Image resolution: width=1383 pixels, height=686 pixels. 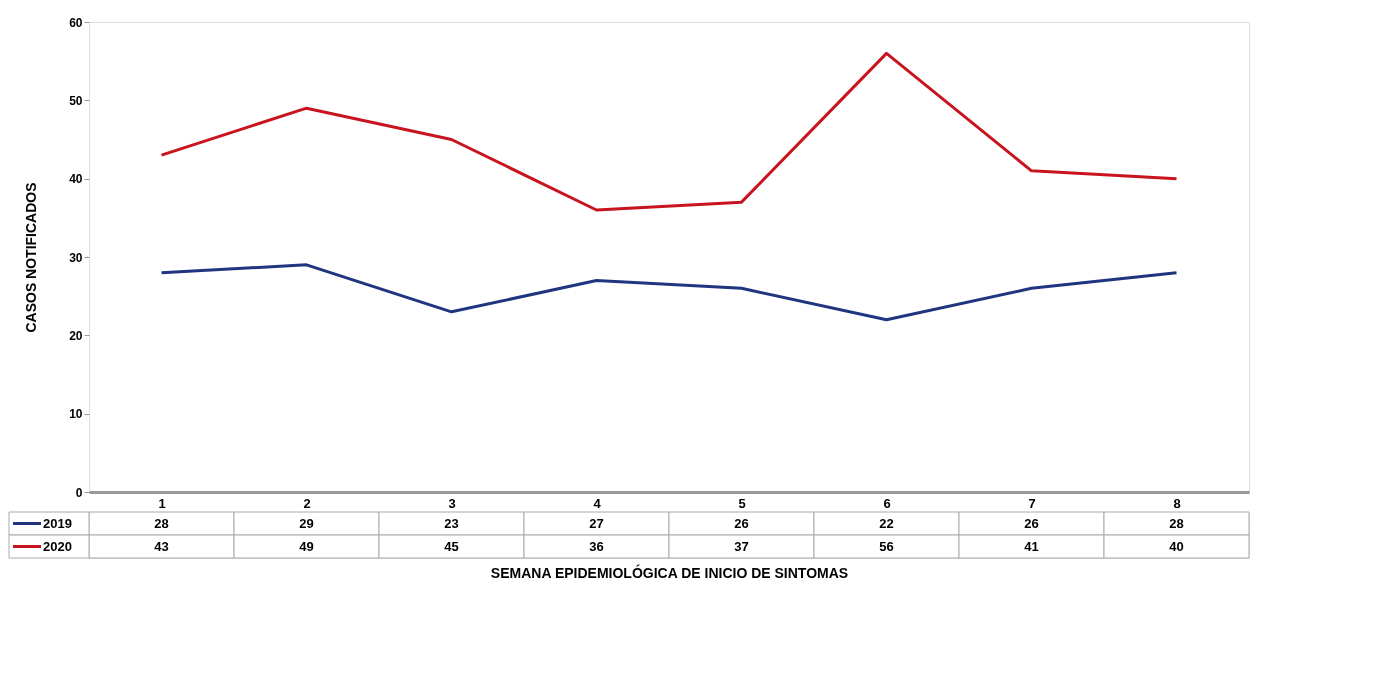 I want to click on data-label: 29, so click(x=306, y=523).